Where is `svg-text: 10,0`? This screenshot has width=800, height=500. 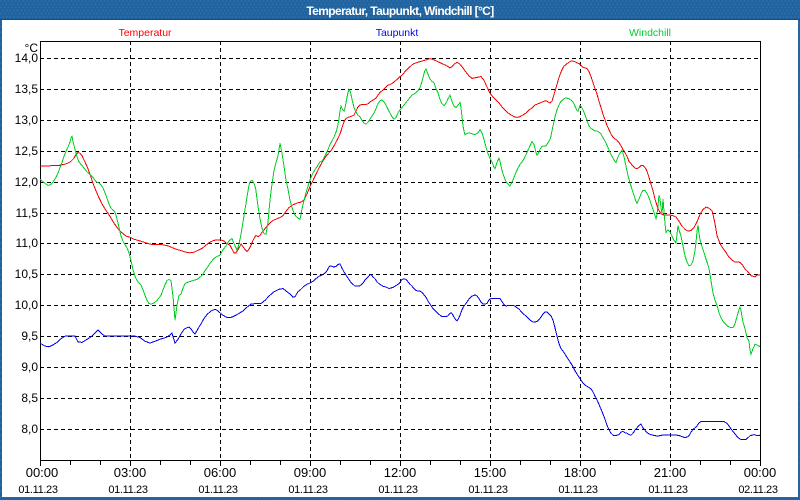 svg-text: 10,0 is located at coordinates (27, 305).